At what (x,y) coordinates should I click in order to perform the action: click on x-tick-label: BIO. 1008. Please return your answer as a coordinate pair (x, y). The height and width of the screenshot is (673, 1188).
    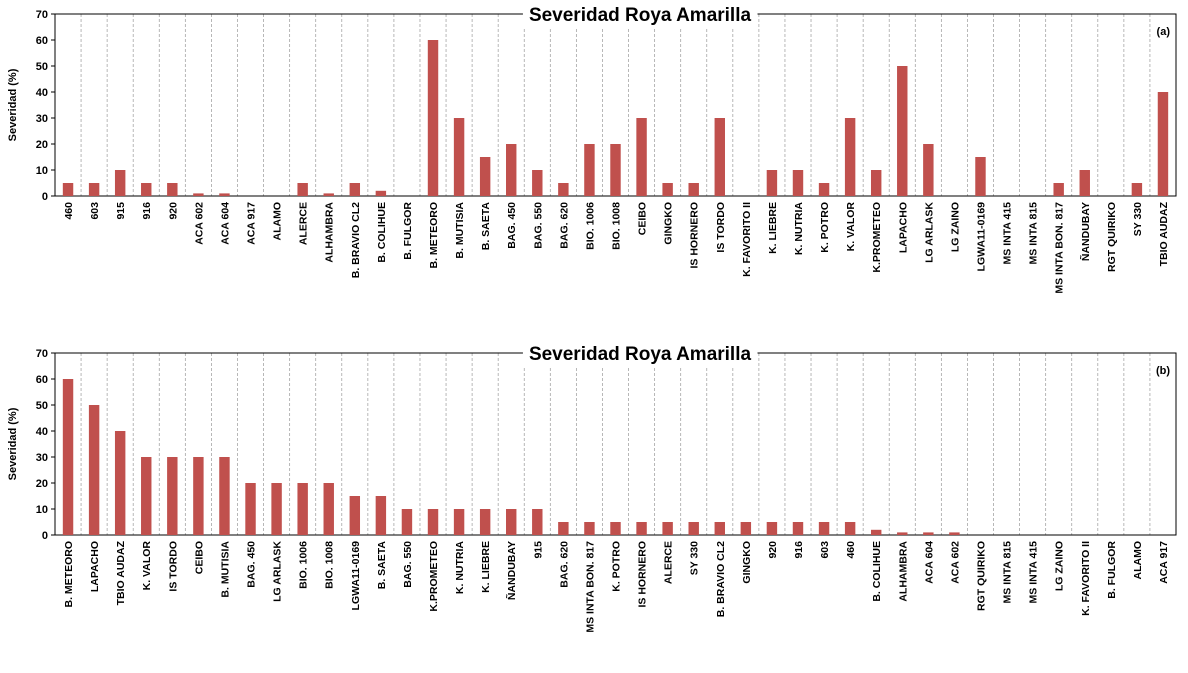
    Looking at the image, I should click on (617, 226).